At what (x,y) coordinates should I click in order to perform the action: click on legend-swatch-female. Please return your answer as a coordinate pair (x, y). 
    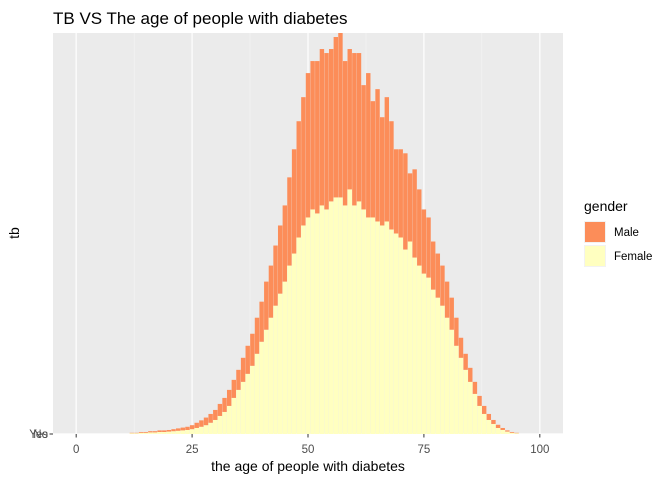
    Looking at the image, I should click on (595, 256).